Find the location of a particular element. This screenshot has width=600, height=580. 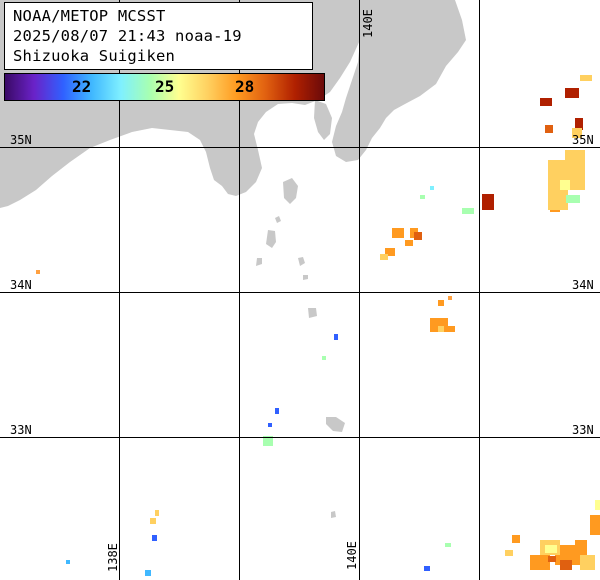

izu-oshima is located at coordinates (290, 191).